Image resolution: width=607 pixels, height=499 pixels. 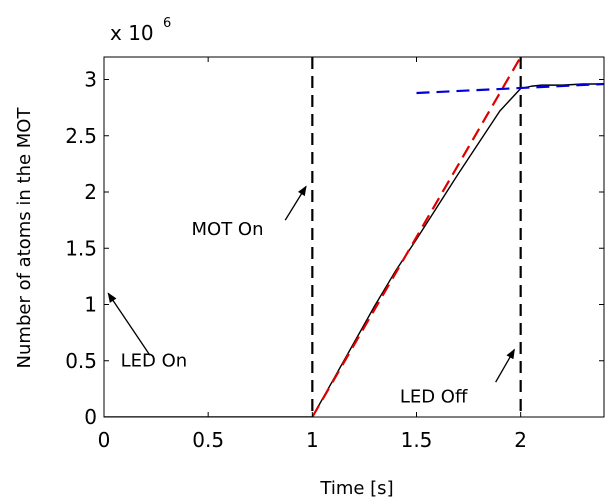 What do you see at coordinates (90, 192) in the screenshot?
I see `y-tick-label: 2` at bounding box center [90, 192].